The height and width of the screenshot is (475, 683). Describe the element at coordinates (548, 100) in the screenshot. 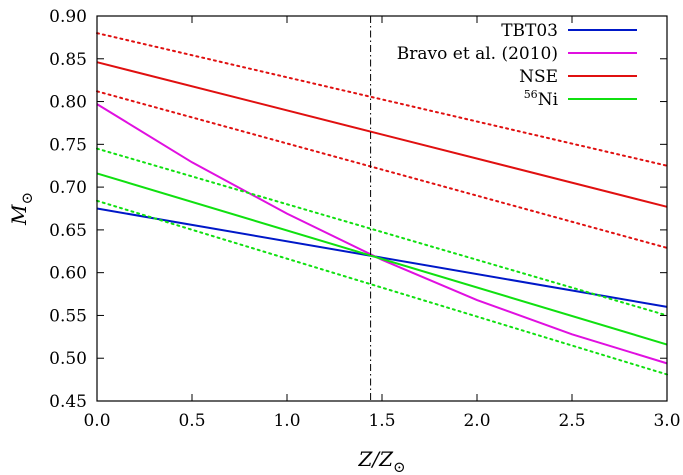

I see `legend-label-main: Ni` at that location.